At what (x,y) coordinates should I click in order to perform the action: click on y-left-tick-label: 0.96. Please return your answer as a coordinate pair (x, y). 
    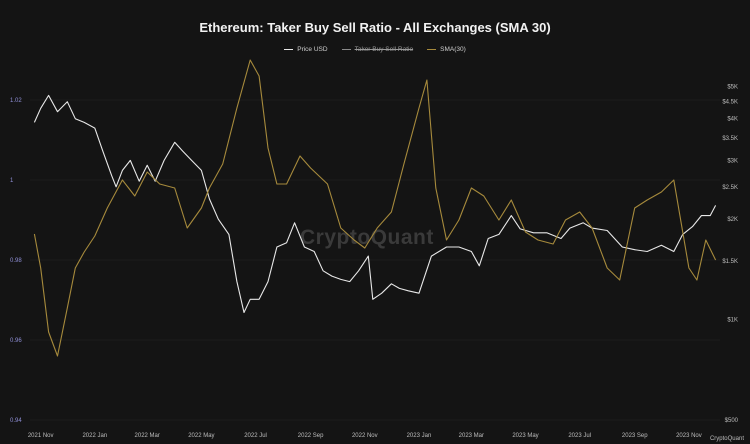
    Looking at the image, I should click on (16, 341).